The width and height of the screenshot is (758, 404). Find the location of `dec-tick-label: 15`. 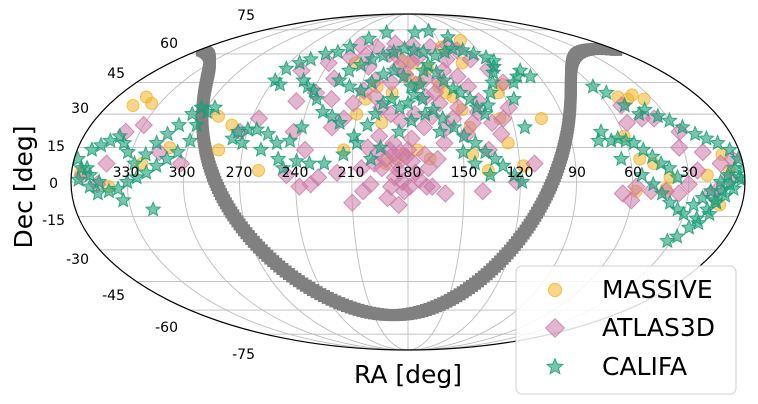

dec-tick-label: 15 is located at coordinates (56, 147).